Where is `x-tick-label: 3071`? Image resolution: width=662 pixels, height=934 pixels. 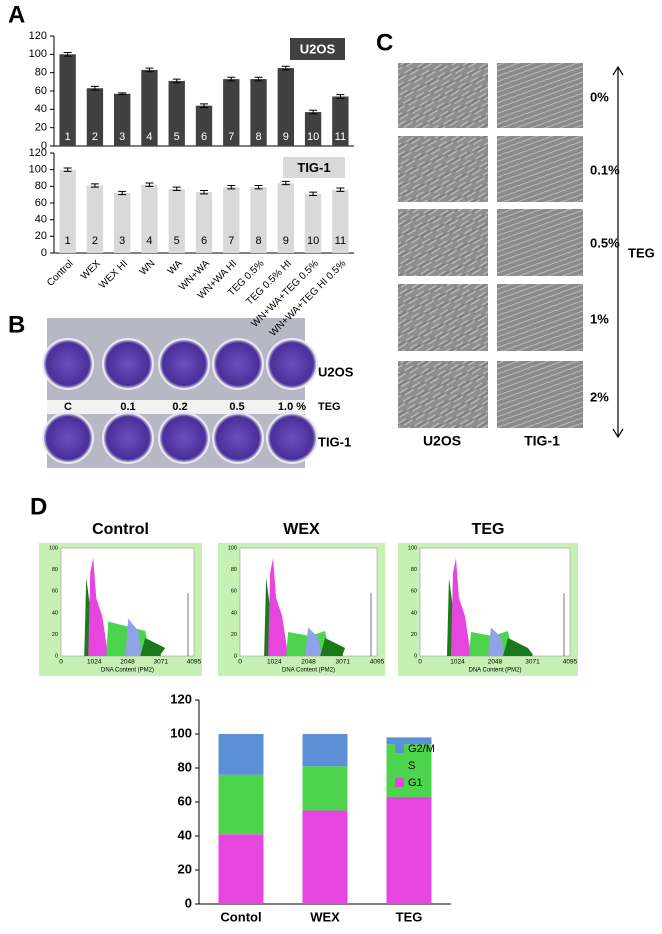
x-tick-label: 3071 is located at coordinates (532, 662).